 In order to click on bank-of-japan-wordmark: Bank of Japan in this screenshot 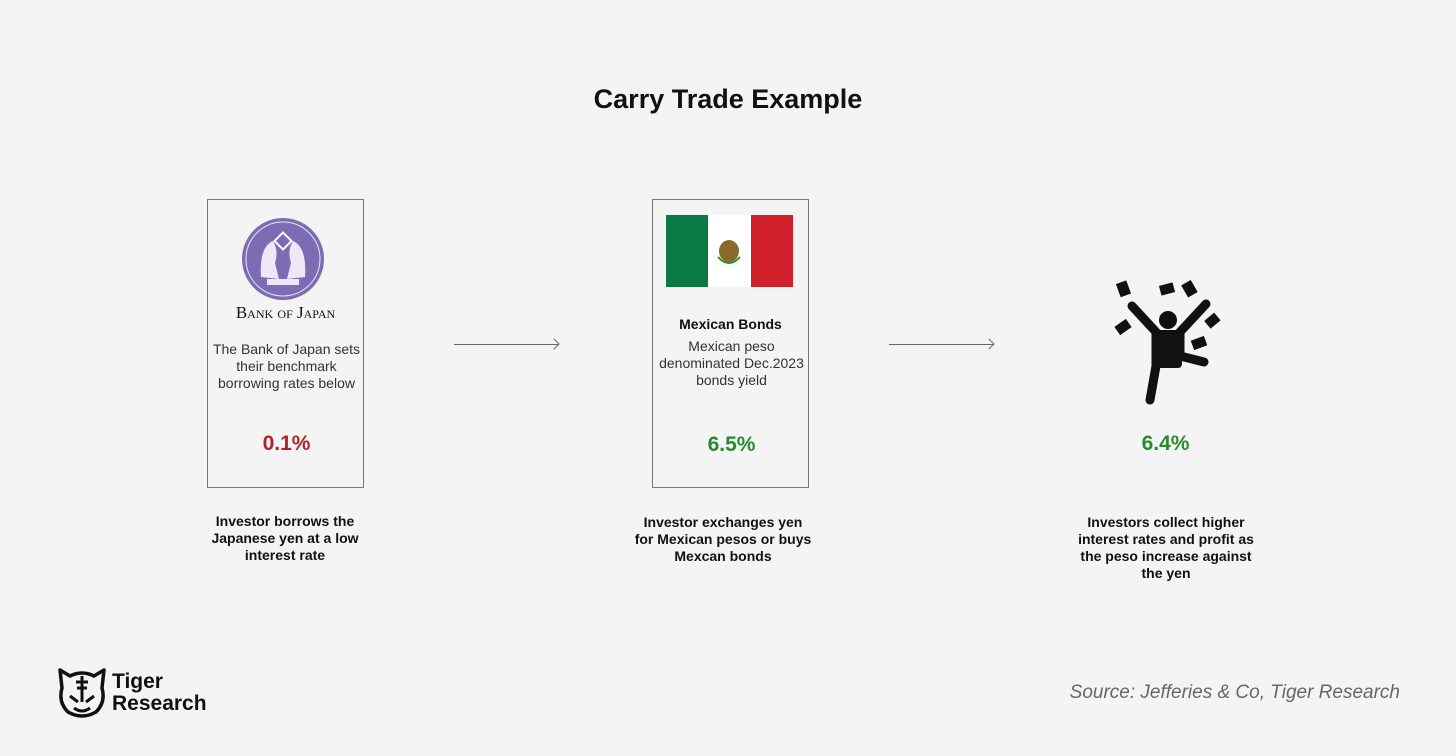, I will do `click(285, 312)`.